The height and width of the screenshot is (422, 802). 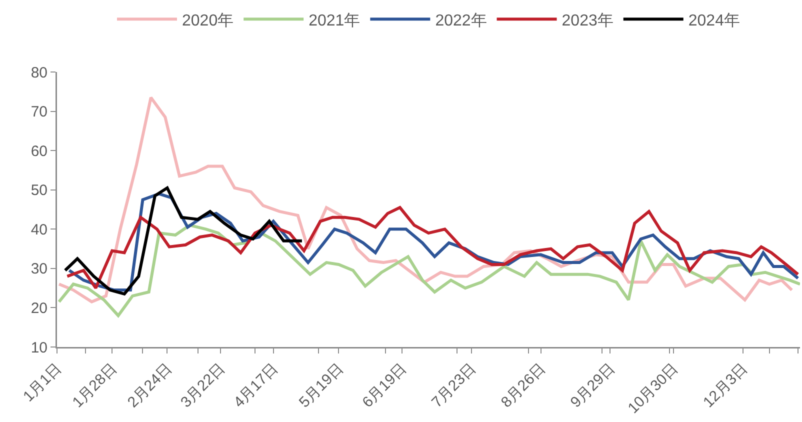 What do you see at coordinates (39, 269) in the screenshot?
I see `y-tick-label: 30` at bounding box center [39, 269].